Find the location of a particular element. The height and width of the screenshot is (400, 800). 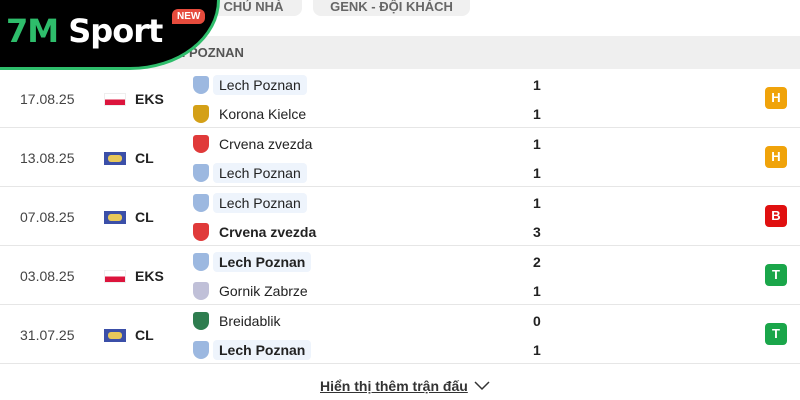

team-home: Crvena zvezda is located at coordinates (255, 144).